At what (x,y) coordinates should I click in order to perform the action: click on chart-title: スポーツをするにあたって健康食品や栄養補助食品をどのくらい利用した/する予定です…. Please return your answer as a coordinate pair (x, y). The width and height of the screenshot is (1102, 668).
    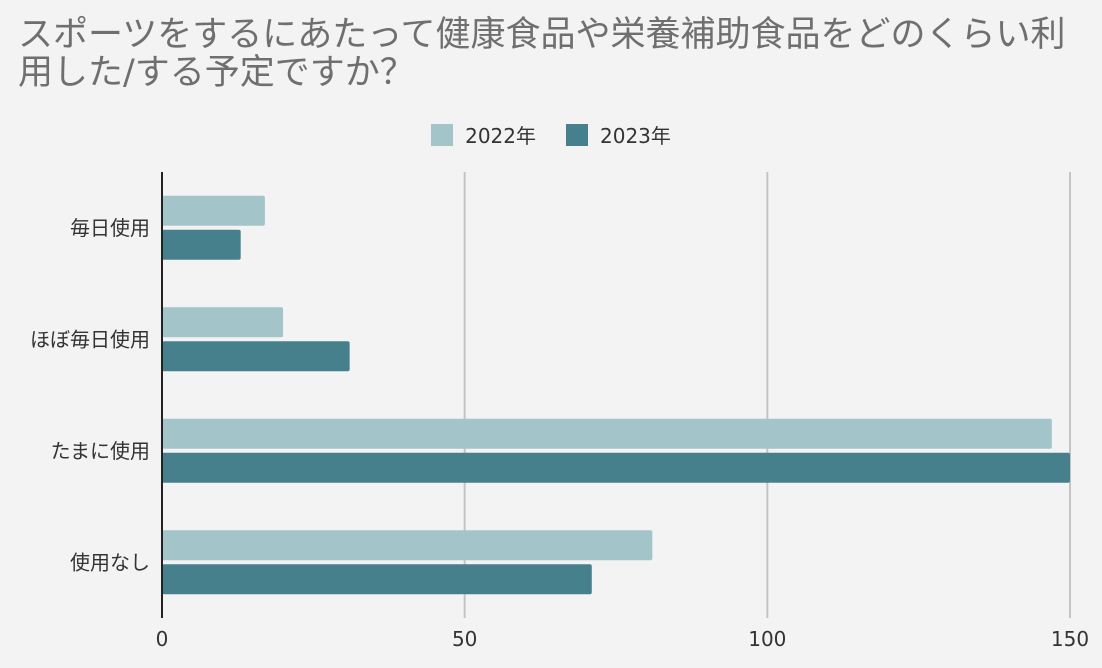
    Looking at the image, I should click on (542, 54).